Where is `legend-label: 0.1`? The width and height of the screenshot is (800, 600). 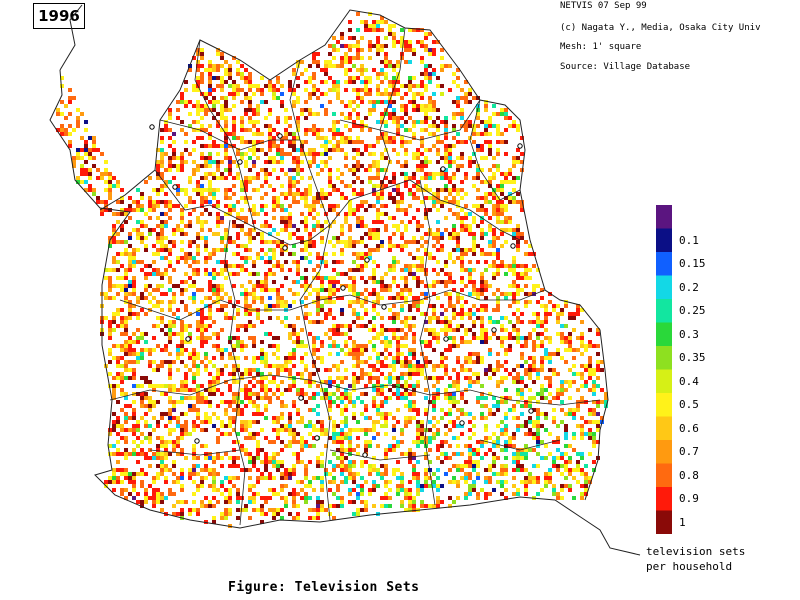
legend-label: 0.1 is located at coordinates (689, 240).